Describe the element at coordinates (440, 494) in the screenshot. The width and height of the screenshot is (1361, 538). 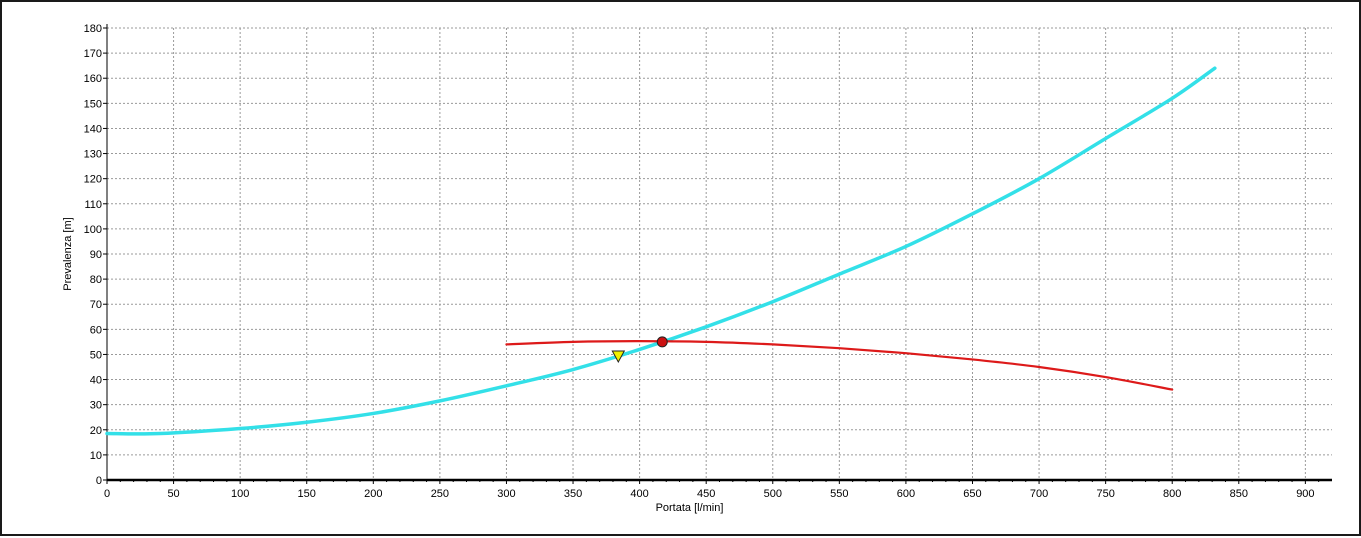
I see `x-tick-label: 250` at that location.